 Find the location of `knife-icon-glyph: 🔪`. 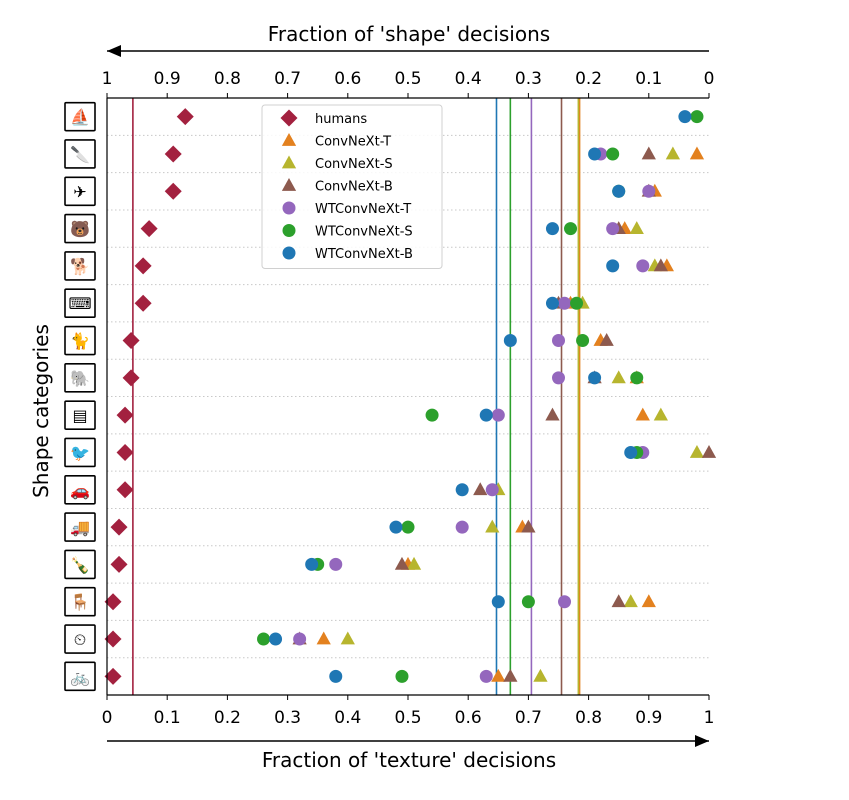

knife-icon-glyph: 🔪 is located at coordinates (80, 154).